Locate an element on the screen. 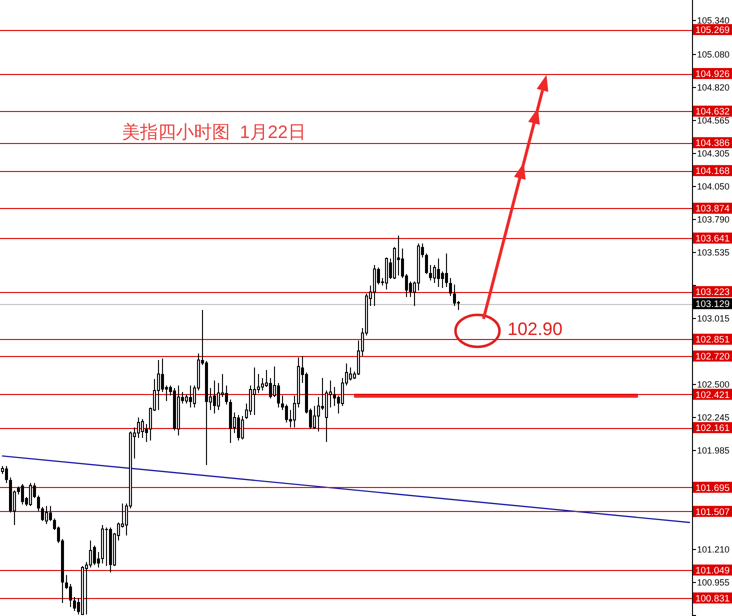 The height and width of the screenshot is (616, 732). ref-line-label: 102.161 is located at coordinates (712, 428).